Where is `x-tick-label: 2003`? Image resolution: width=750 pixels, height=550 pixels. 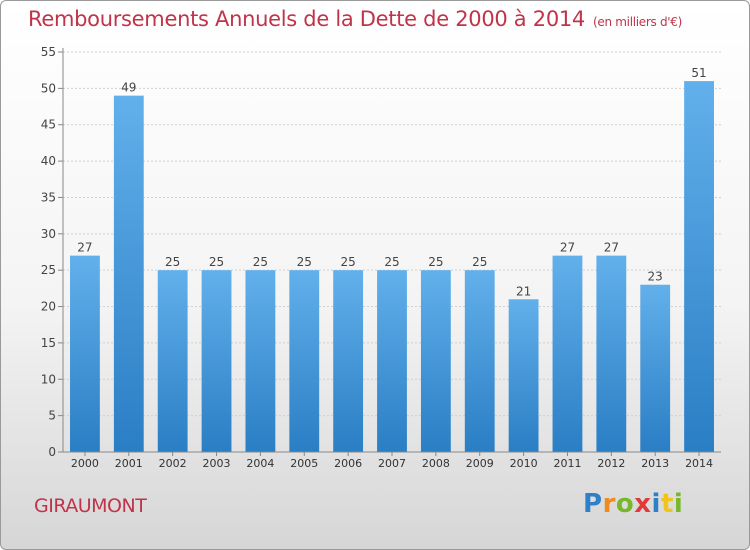 x-tick-label: 2003 is located at coordinates (217, 463).